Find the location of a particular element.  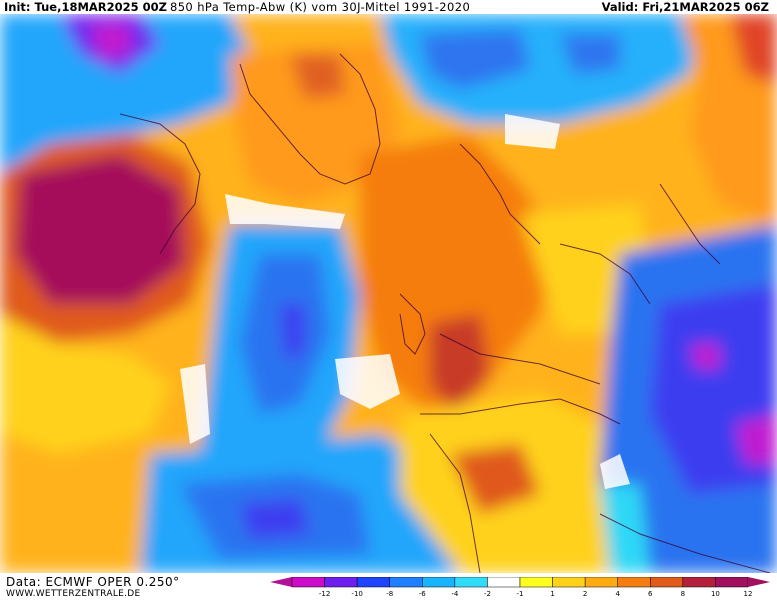

color-legend: -12 -10 -8 -6 -4 -2 -1 1 2 4 6 8 10 12 is located at coordinates (520, 587).